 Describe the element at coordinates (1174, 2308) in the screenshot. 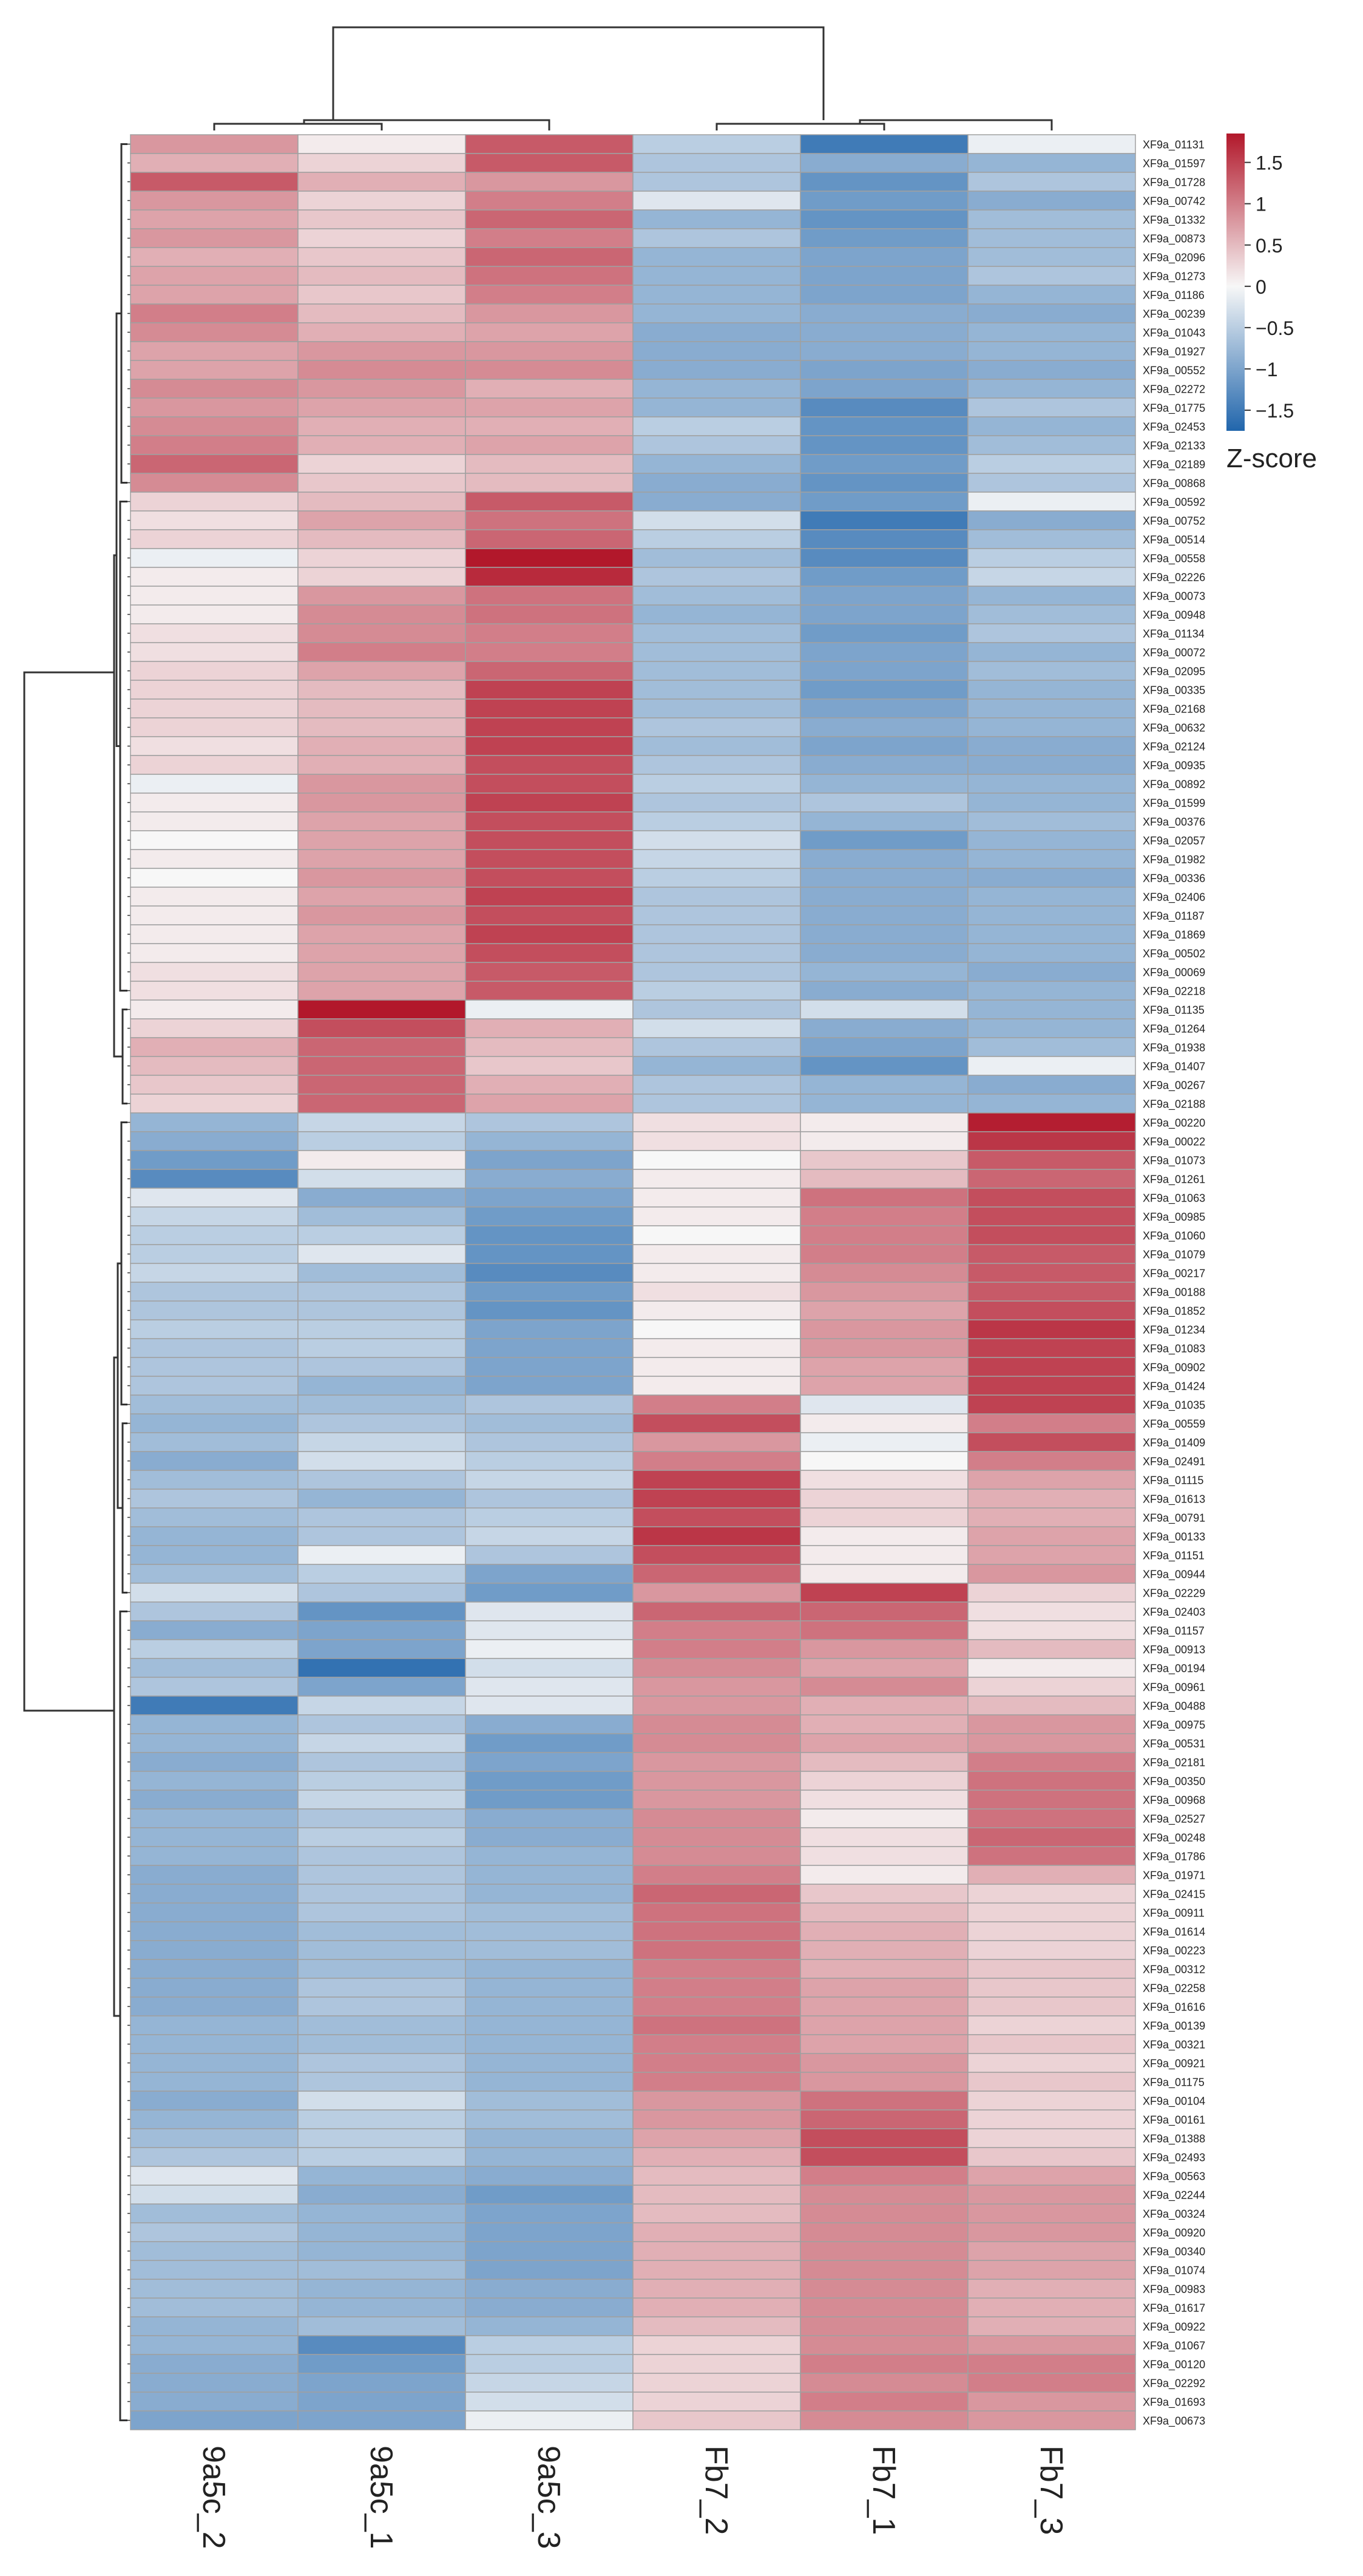

I see `row-label: XF9a_01617` at that location.